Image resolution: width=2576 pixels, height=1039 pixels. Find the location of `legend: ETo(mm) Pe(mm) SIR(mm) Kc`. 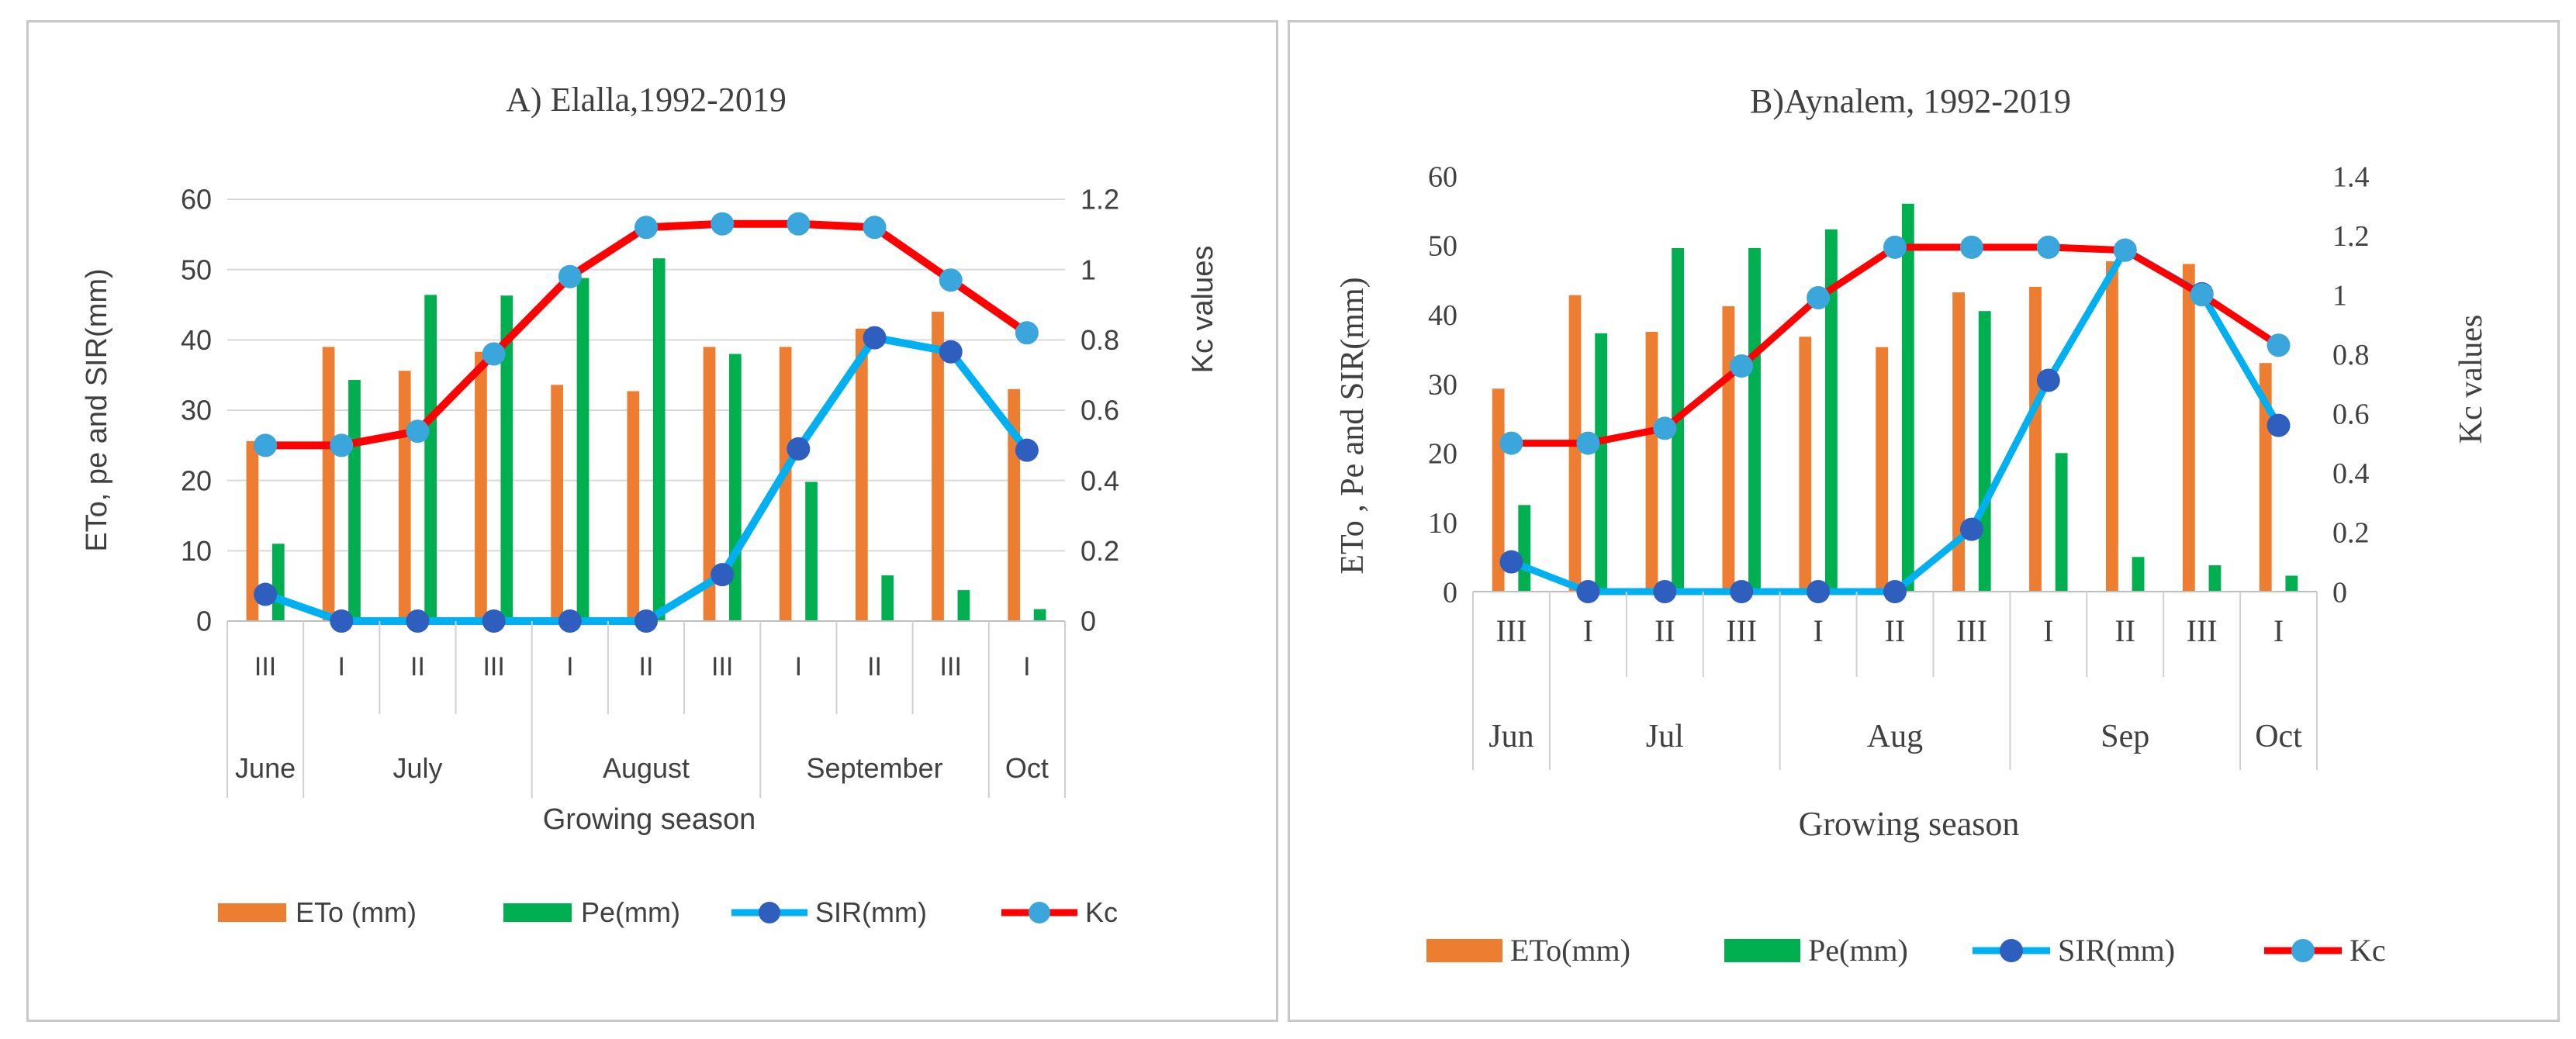

legend: ETo(mm) Pe(mm) SIR(mm) Kc is located at coordinates (1906, 950).